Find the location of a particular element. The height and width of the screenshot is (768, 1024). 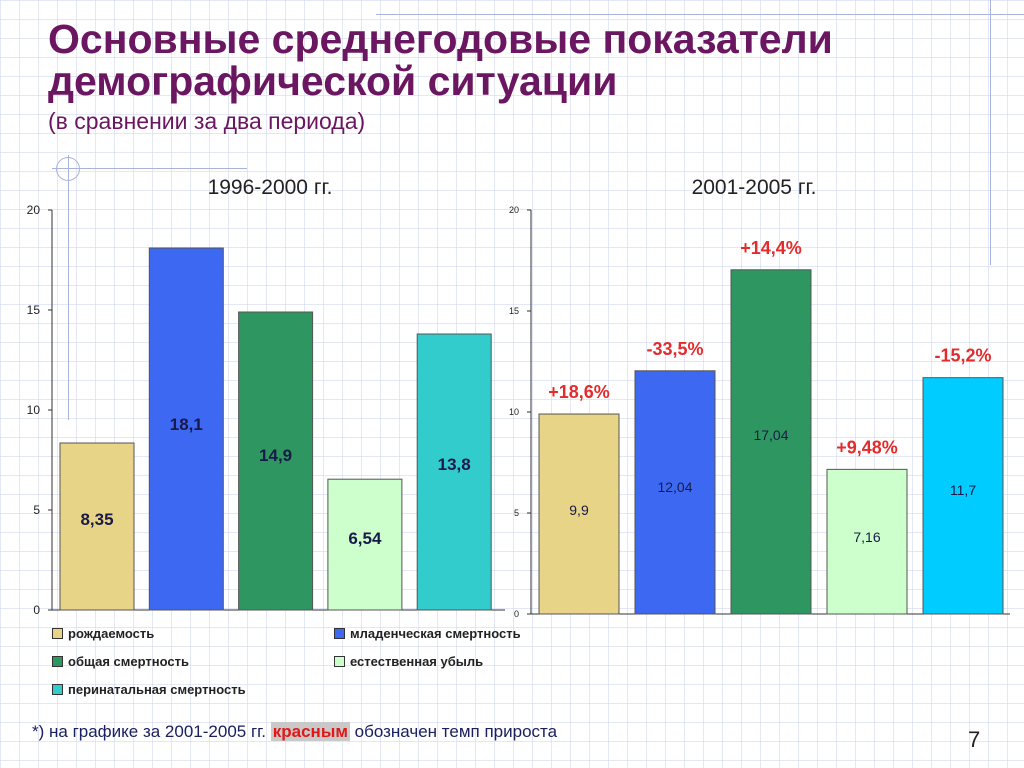

footnote-highlight: красным is located at coordinates (310, 731).